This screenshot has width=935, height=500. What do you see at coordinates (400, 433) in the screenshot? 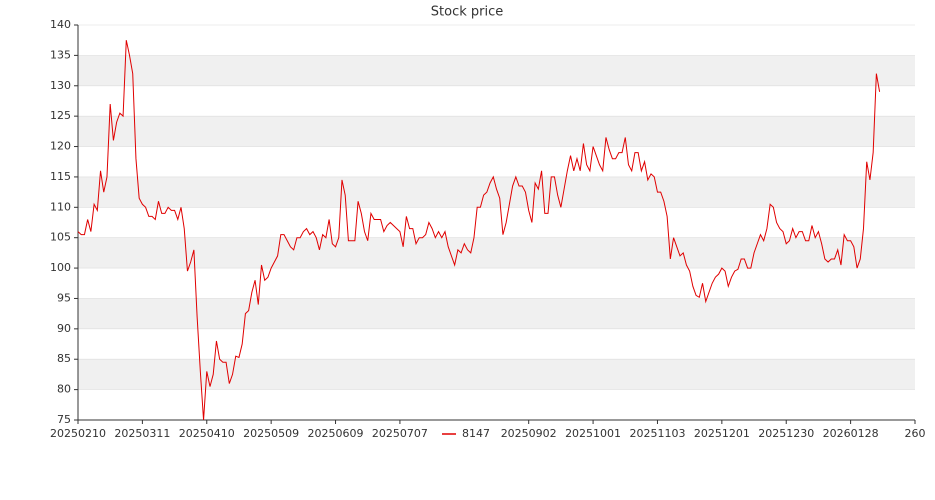
I see `x-tick-label: 20250707` at bounding box center [400, 433].